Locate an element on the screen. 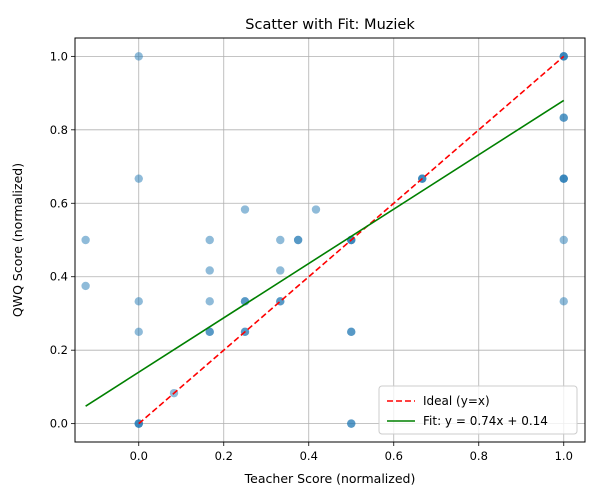 This screenshot has width=600, height=500. x-tick-label: 0.8 is located at coordinates (479, 456).